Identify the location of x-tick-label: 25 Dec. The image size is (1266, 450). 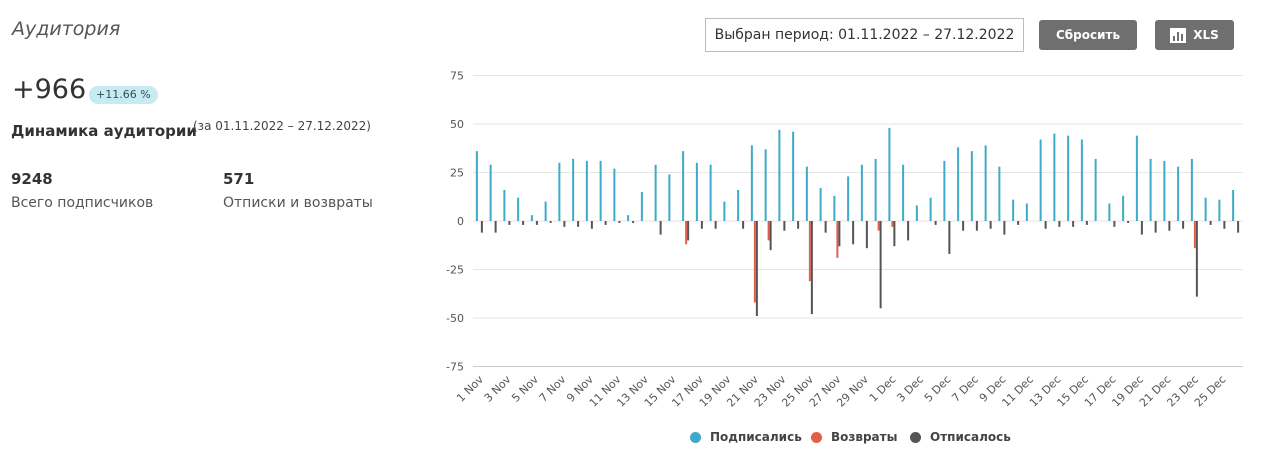
(1210, 391).